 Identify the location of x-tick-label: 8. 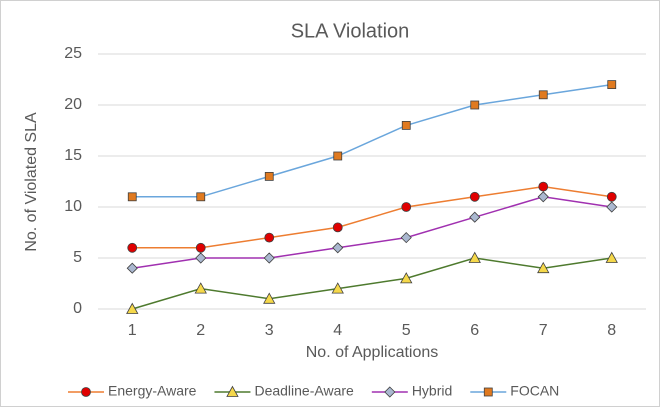
(611, 330).